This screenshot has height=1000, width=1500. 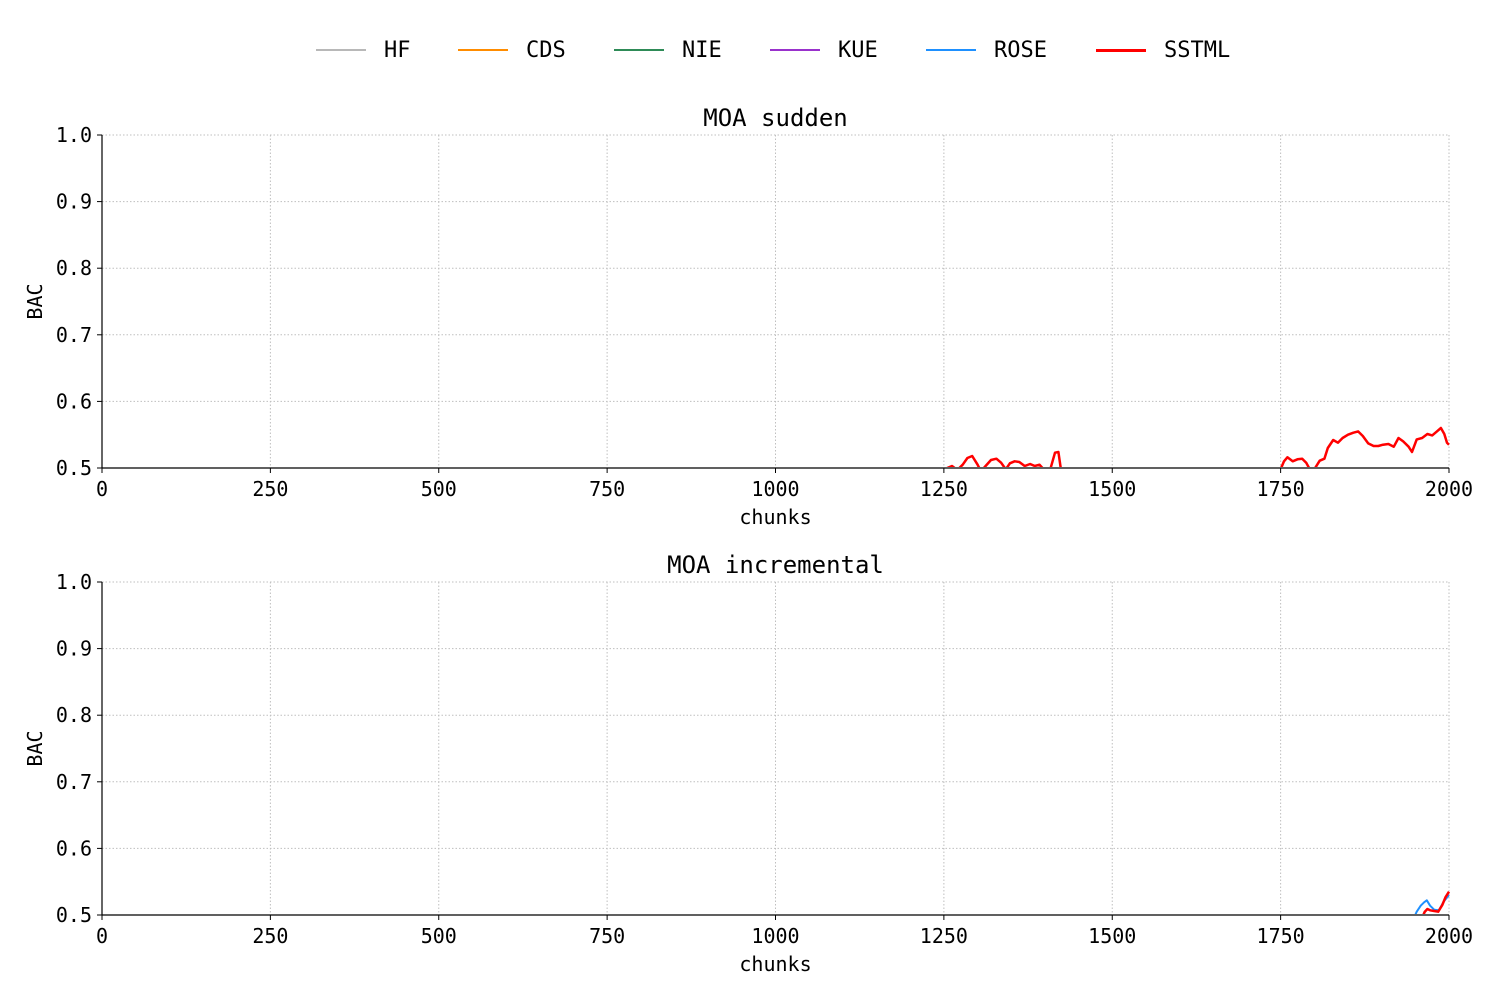 What do you see at coordinates (750, 50) in the screenshot?
I see `chart-legend: HF CDS NIE KUE ROSE SSTML` at bounding box center [750, 50].